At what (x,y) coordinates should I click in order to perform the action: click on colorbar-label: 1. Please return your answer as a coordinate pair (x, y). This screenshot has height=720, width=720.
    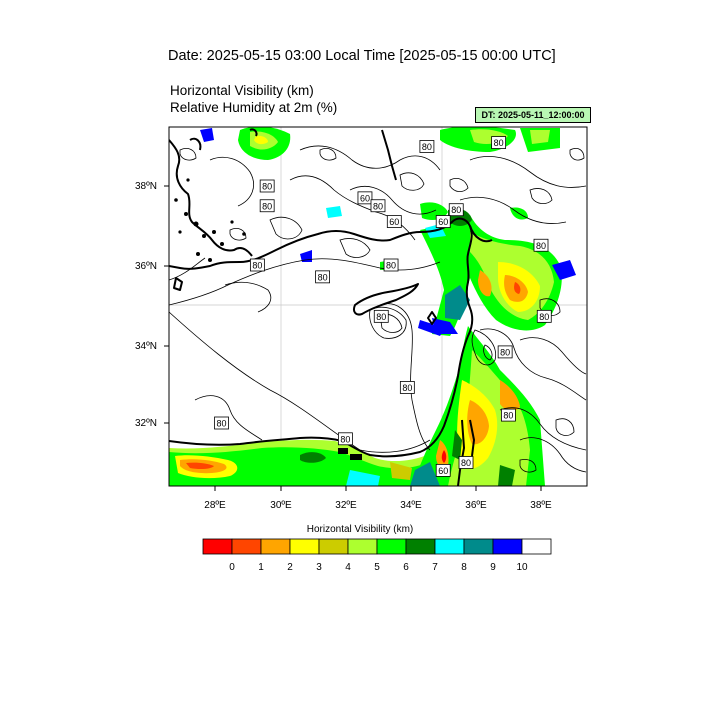
    Looking at the image, I should click on (261, 567).